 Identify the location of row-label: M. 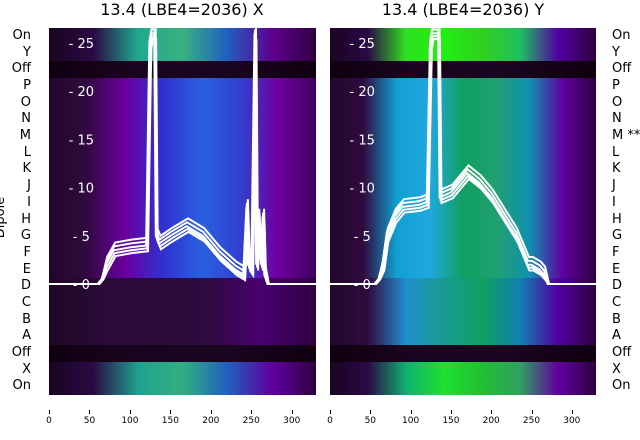
(25, 136).